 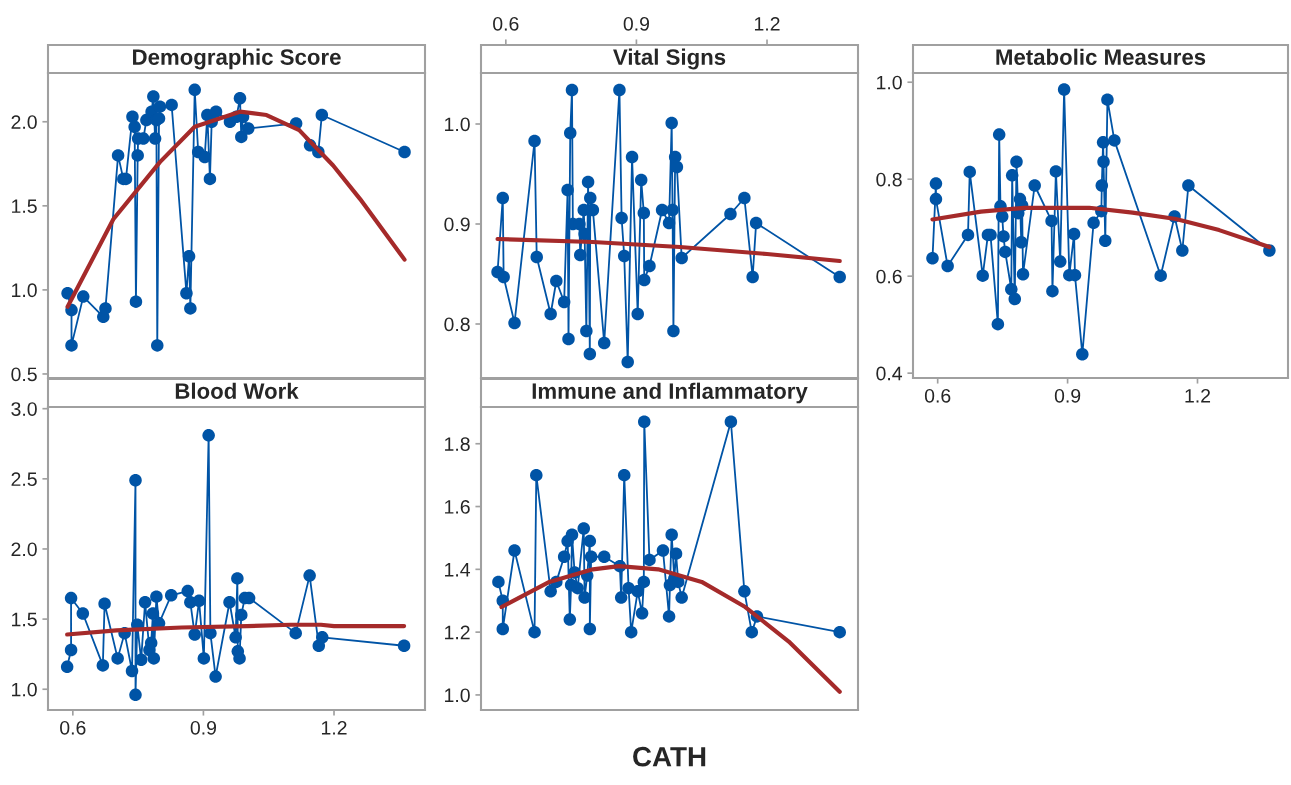 I want to click on y-tick-label: 0.9, so click(x=457, y=224).